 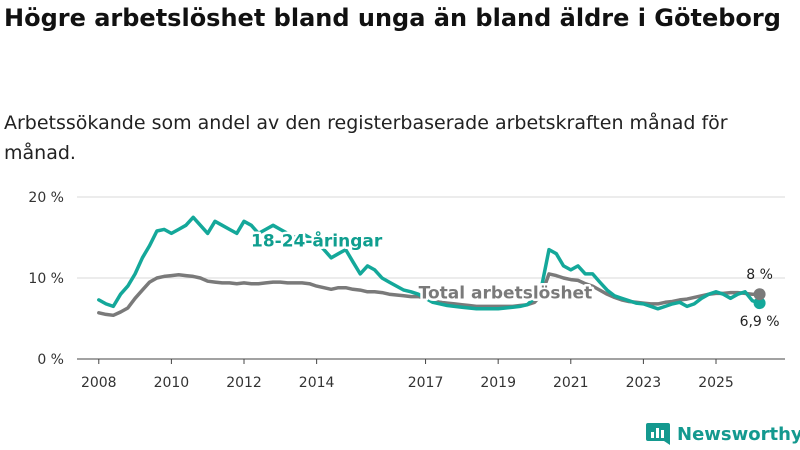 I want to click on x-tick-label: 2008, so click(x=99, y=383).